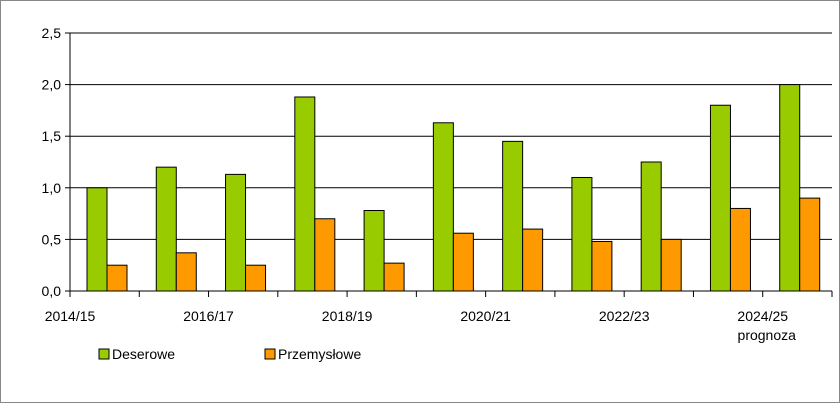  I want to click on y-tick-label: 0,5, so click(52, 239).